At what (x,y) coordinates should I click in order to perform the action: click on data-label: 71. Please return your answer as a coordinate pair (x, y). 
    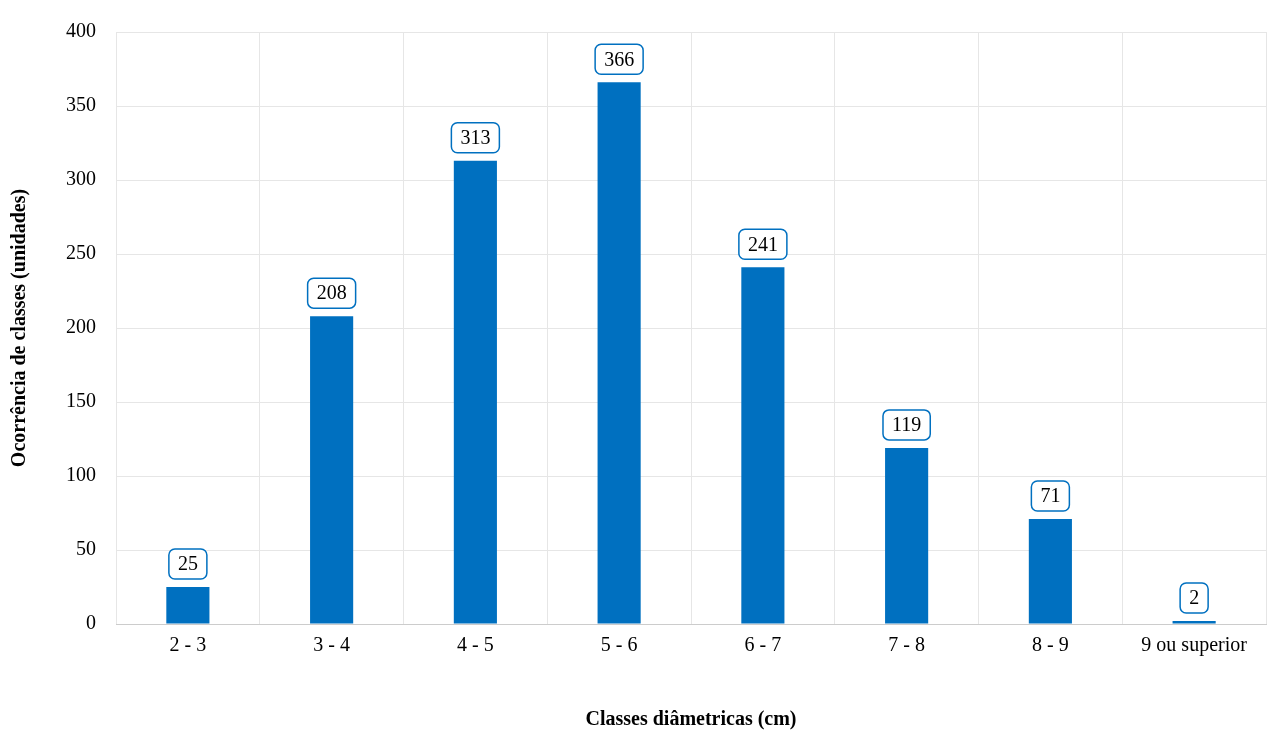
    Looking at the image, I should click on (1050, 495).